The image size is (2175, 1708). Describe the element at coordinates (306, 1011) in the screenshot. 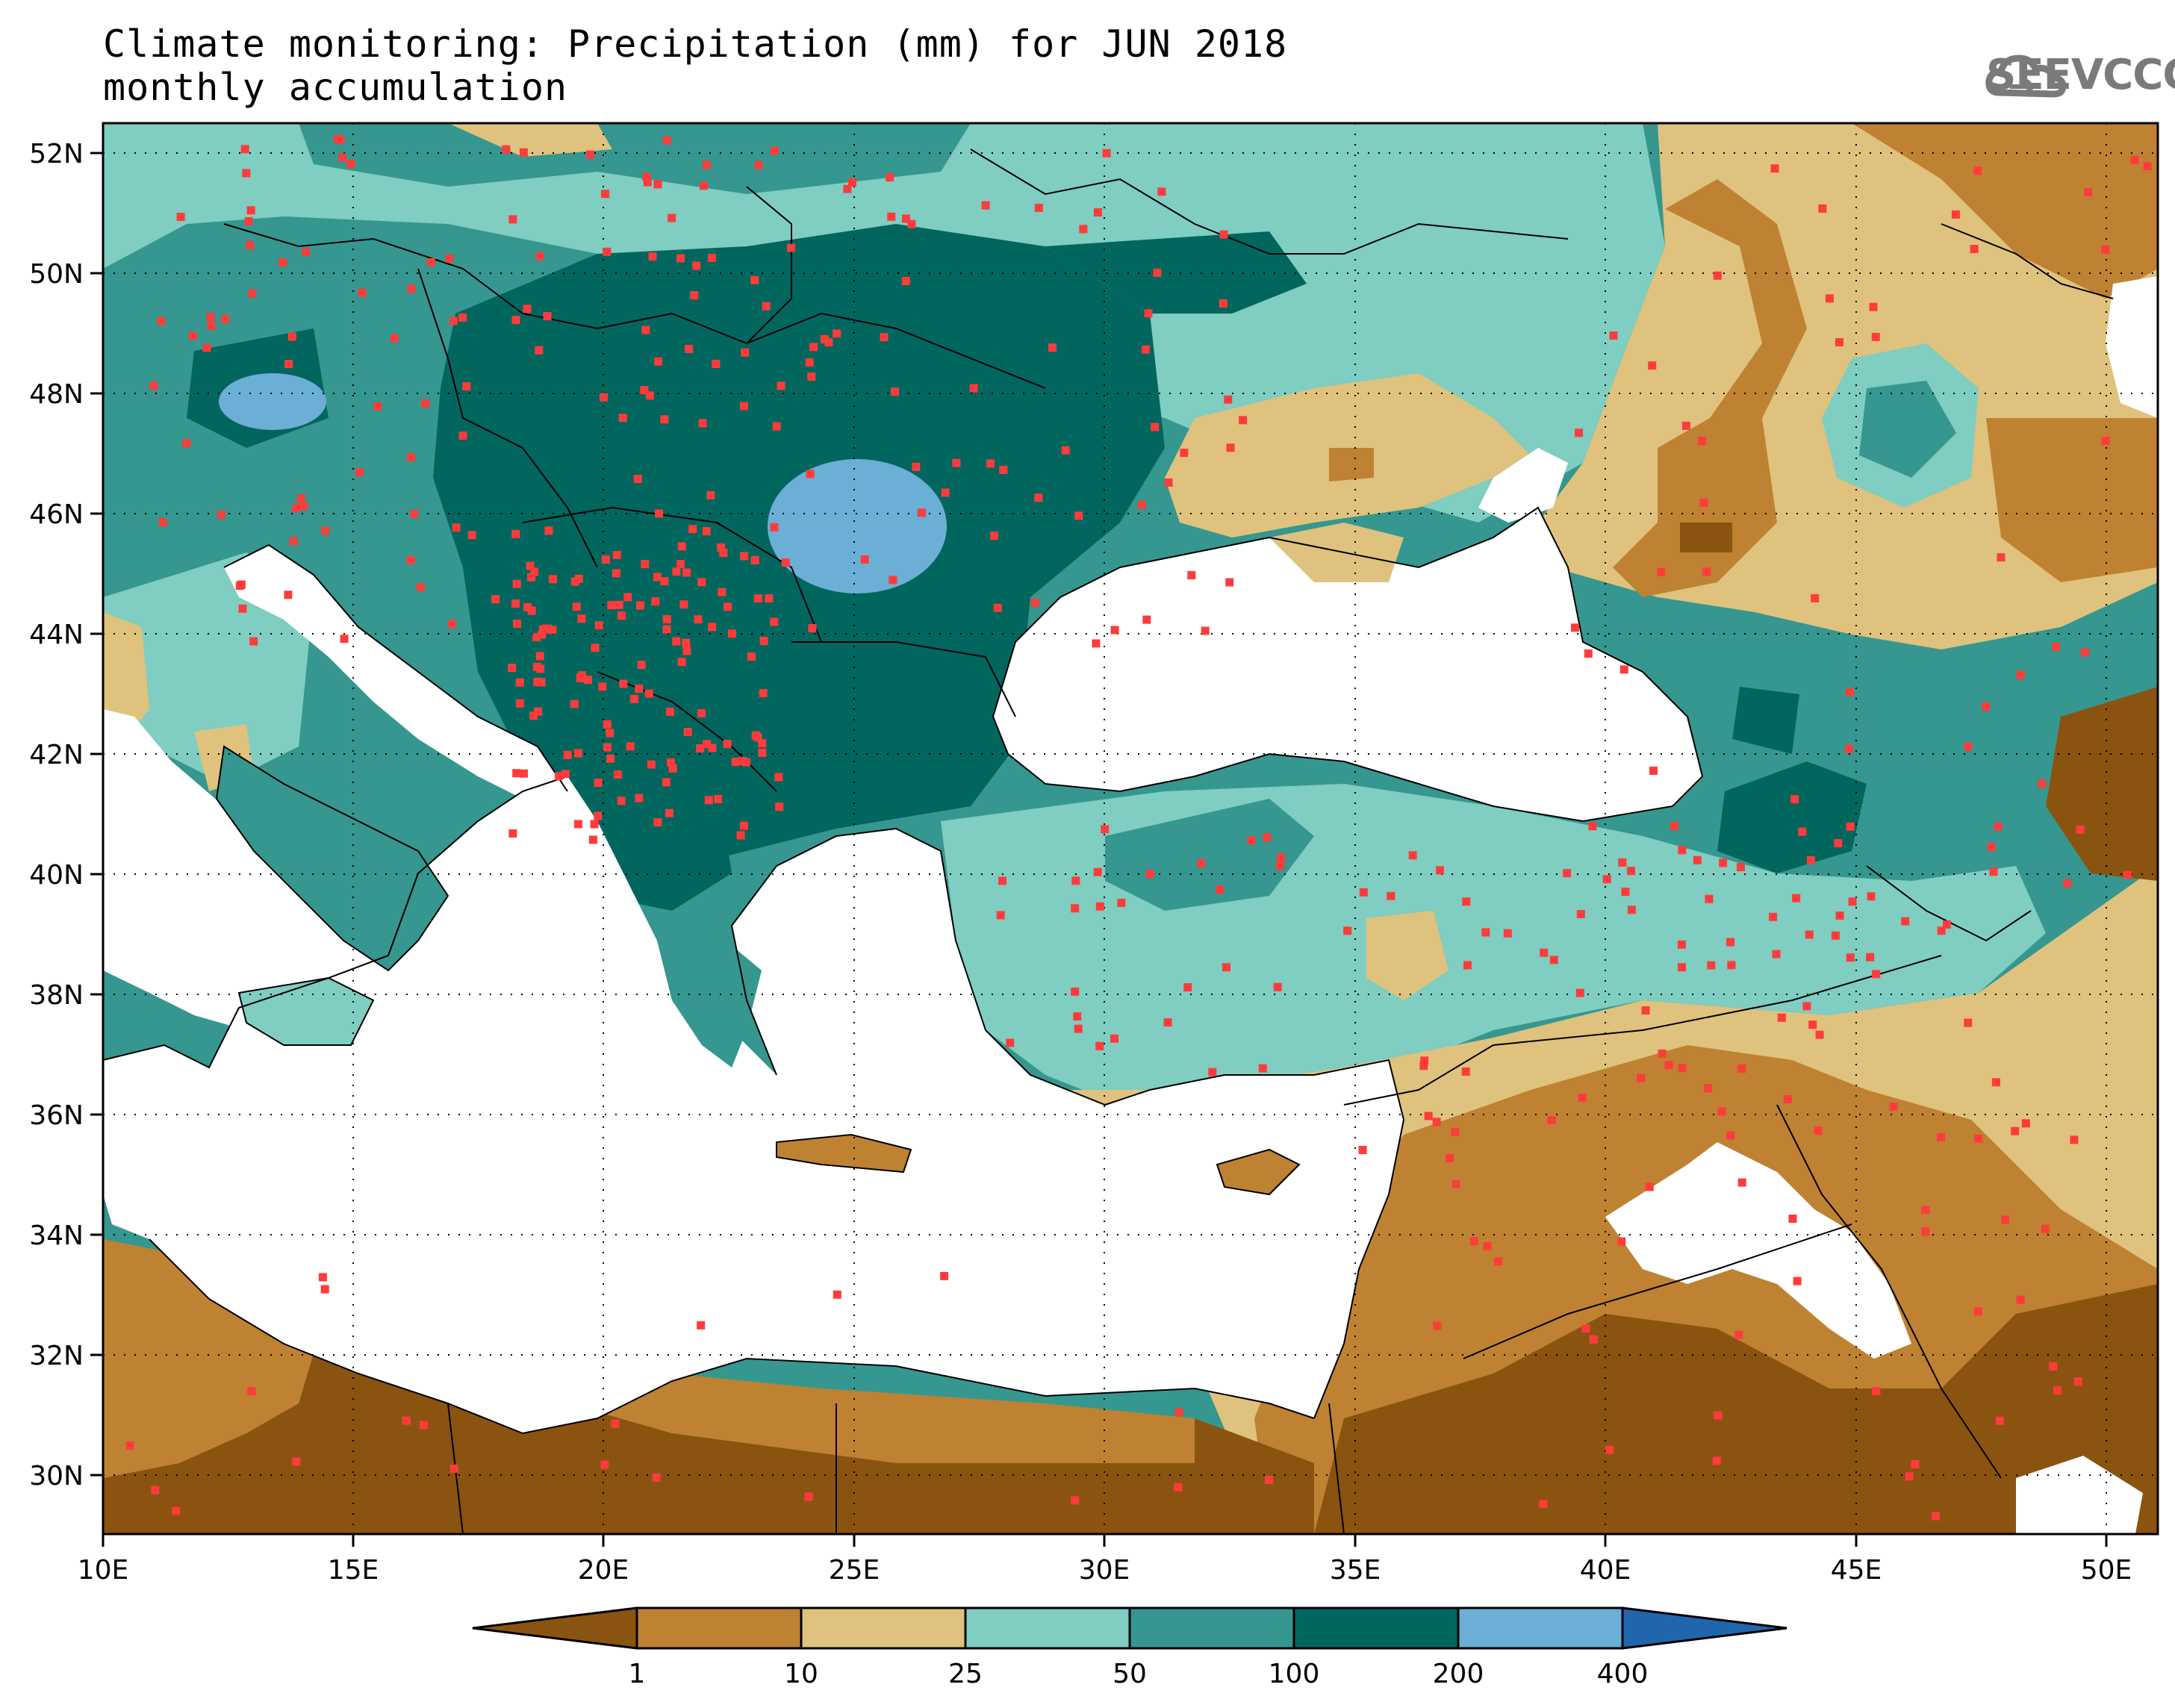

I see `sicily` at that location.